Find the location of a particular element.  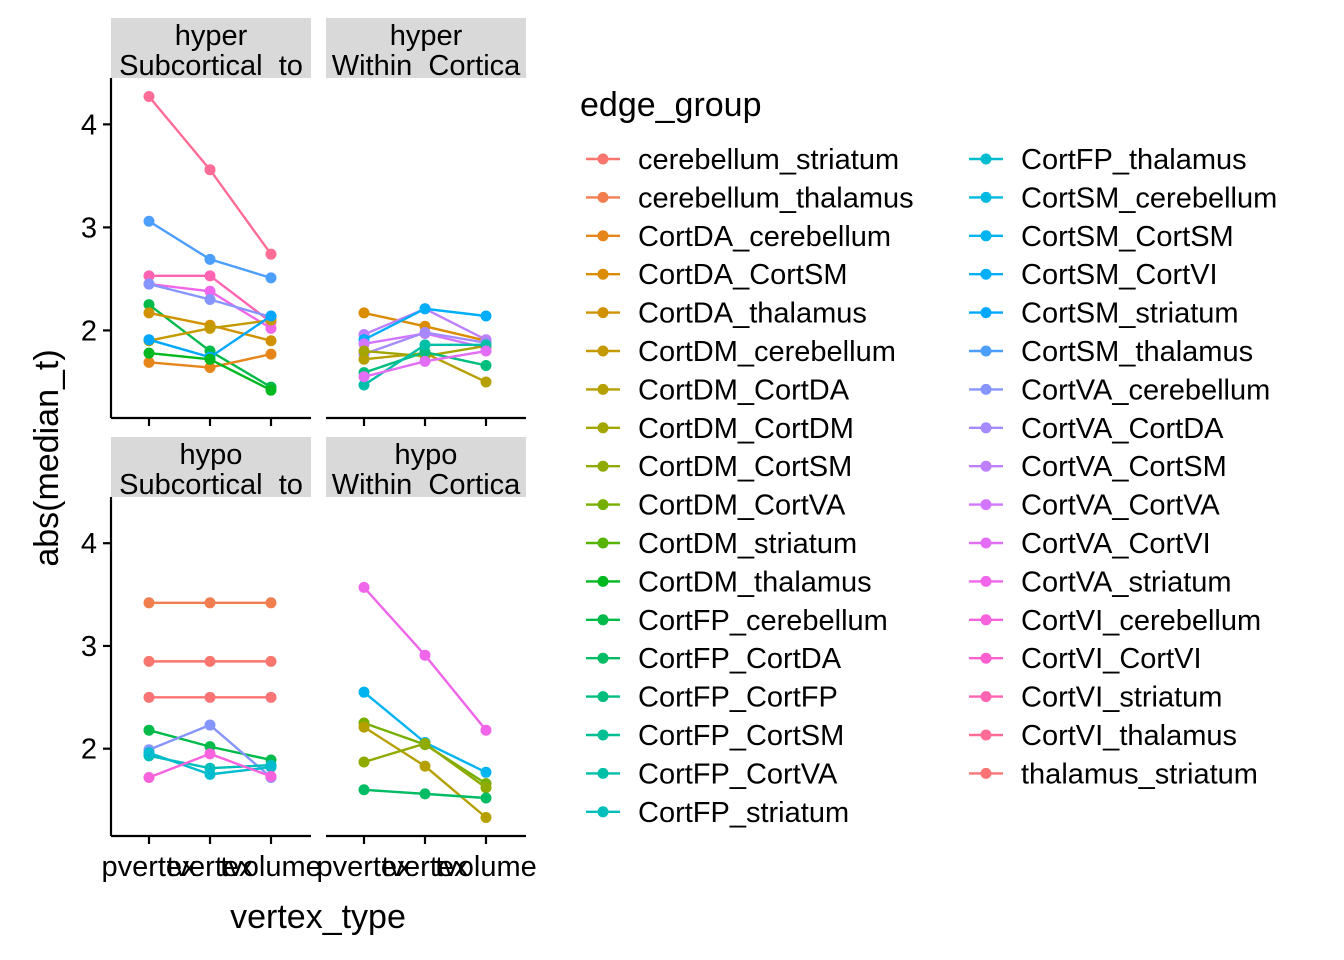

legend-item: CortVI_cerebellum is located at coordinates (1115, 621).